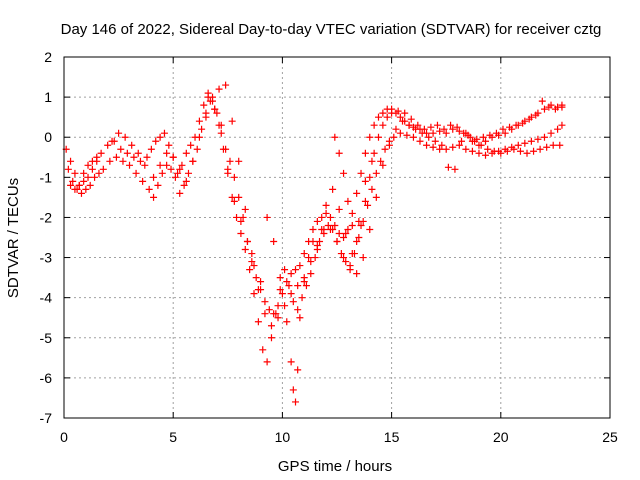 The height and width of the screenshot is (480, 640). I want to click on x-tick-label: 10, so click(283, 437).